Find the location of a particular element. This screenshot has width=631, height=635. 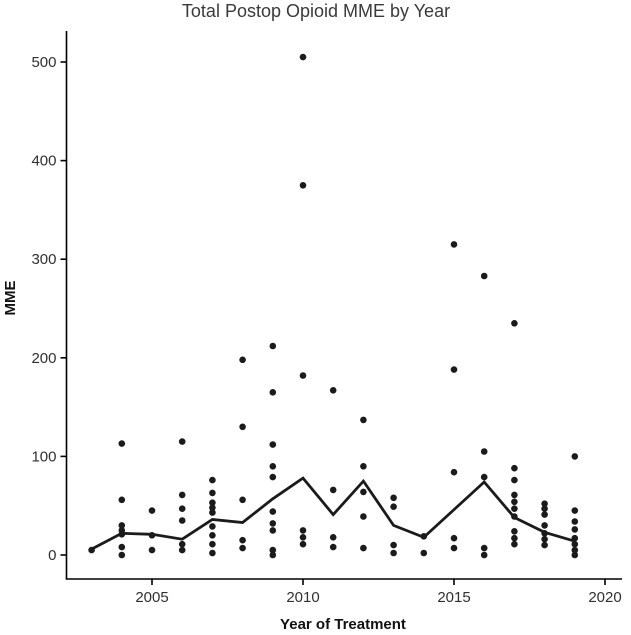

x-tick-label: 2015 is located at coordinates (453, 597).